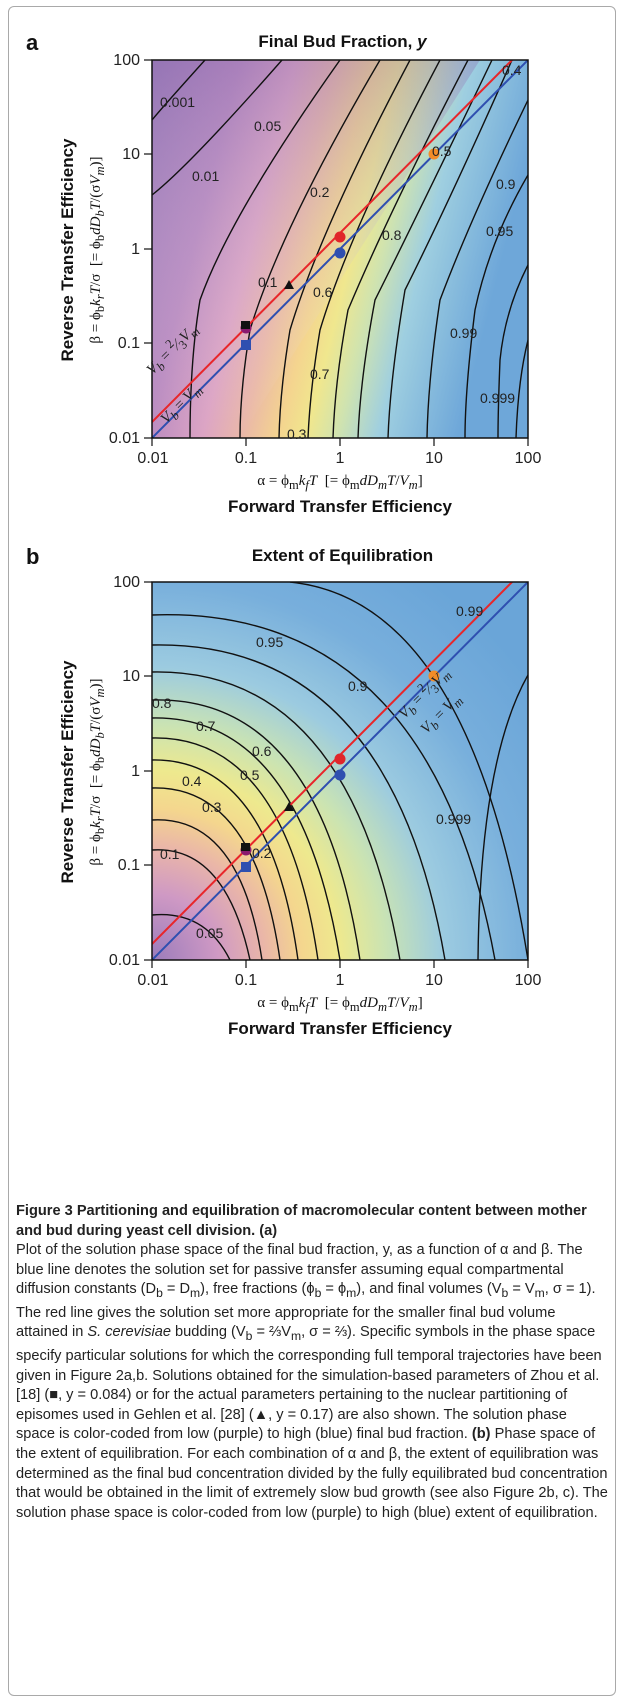 This screenshot has width=625, height=1703. I want to click on b-contour-label: 0.95, so click(270, 642).